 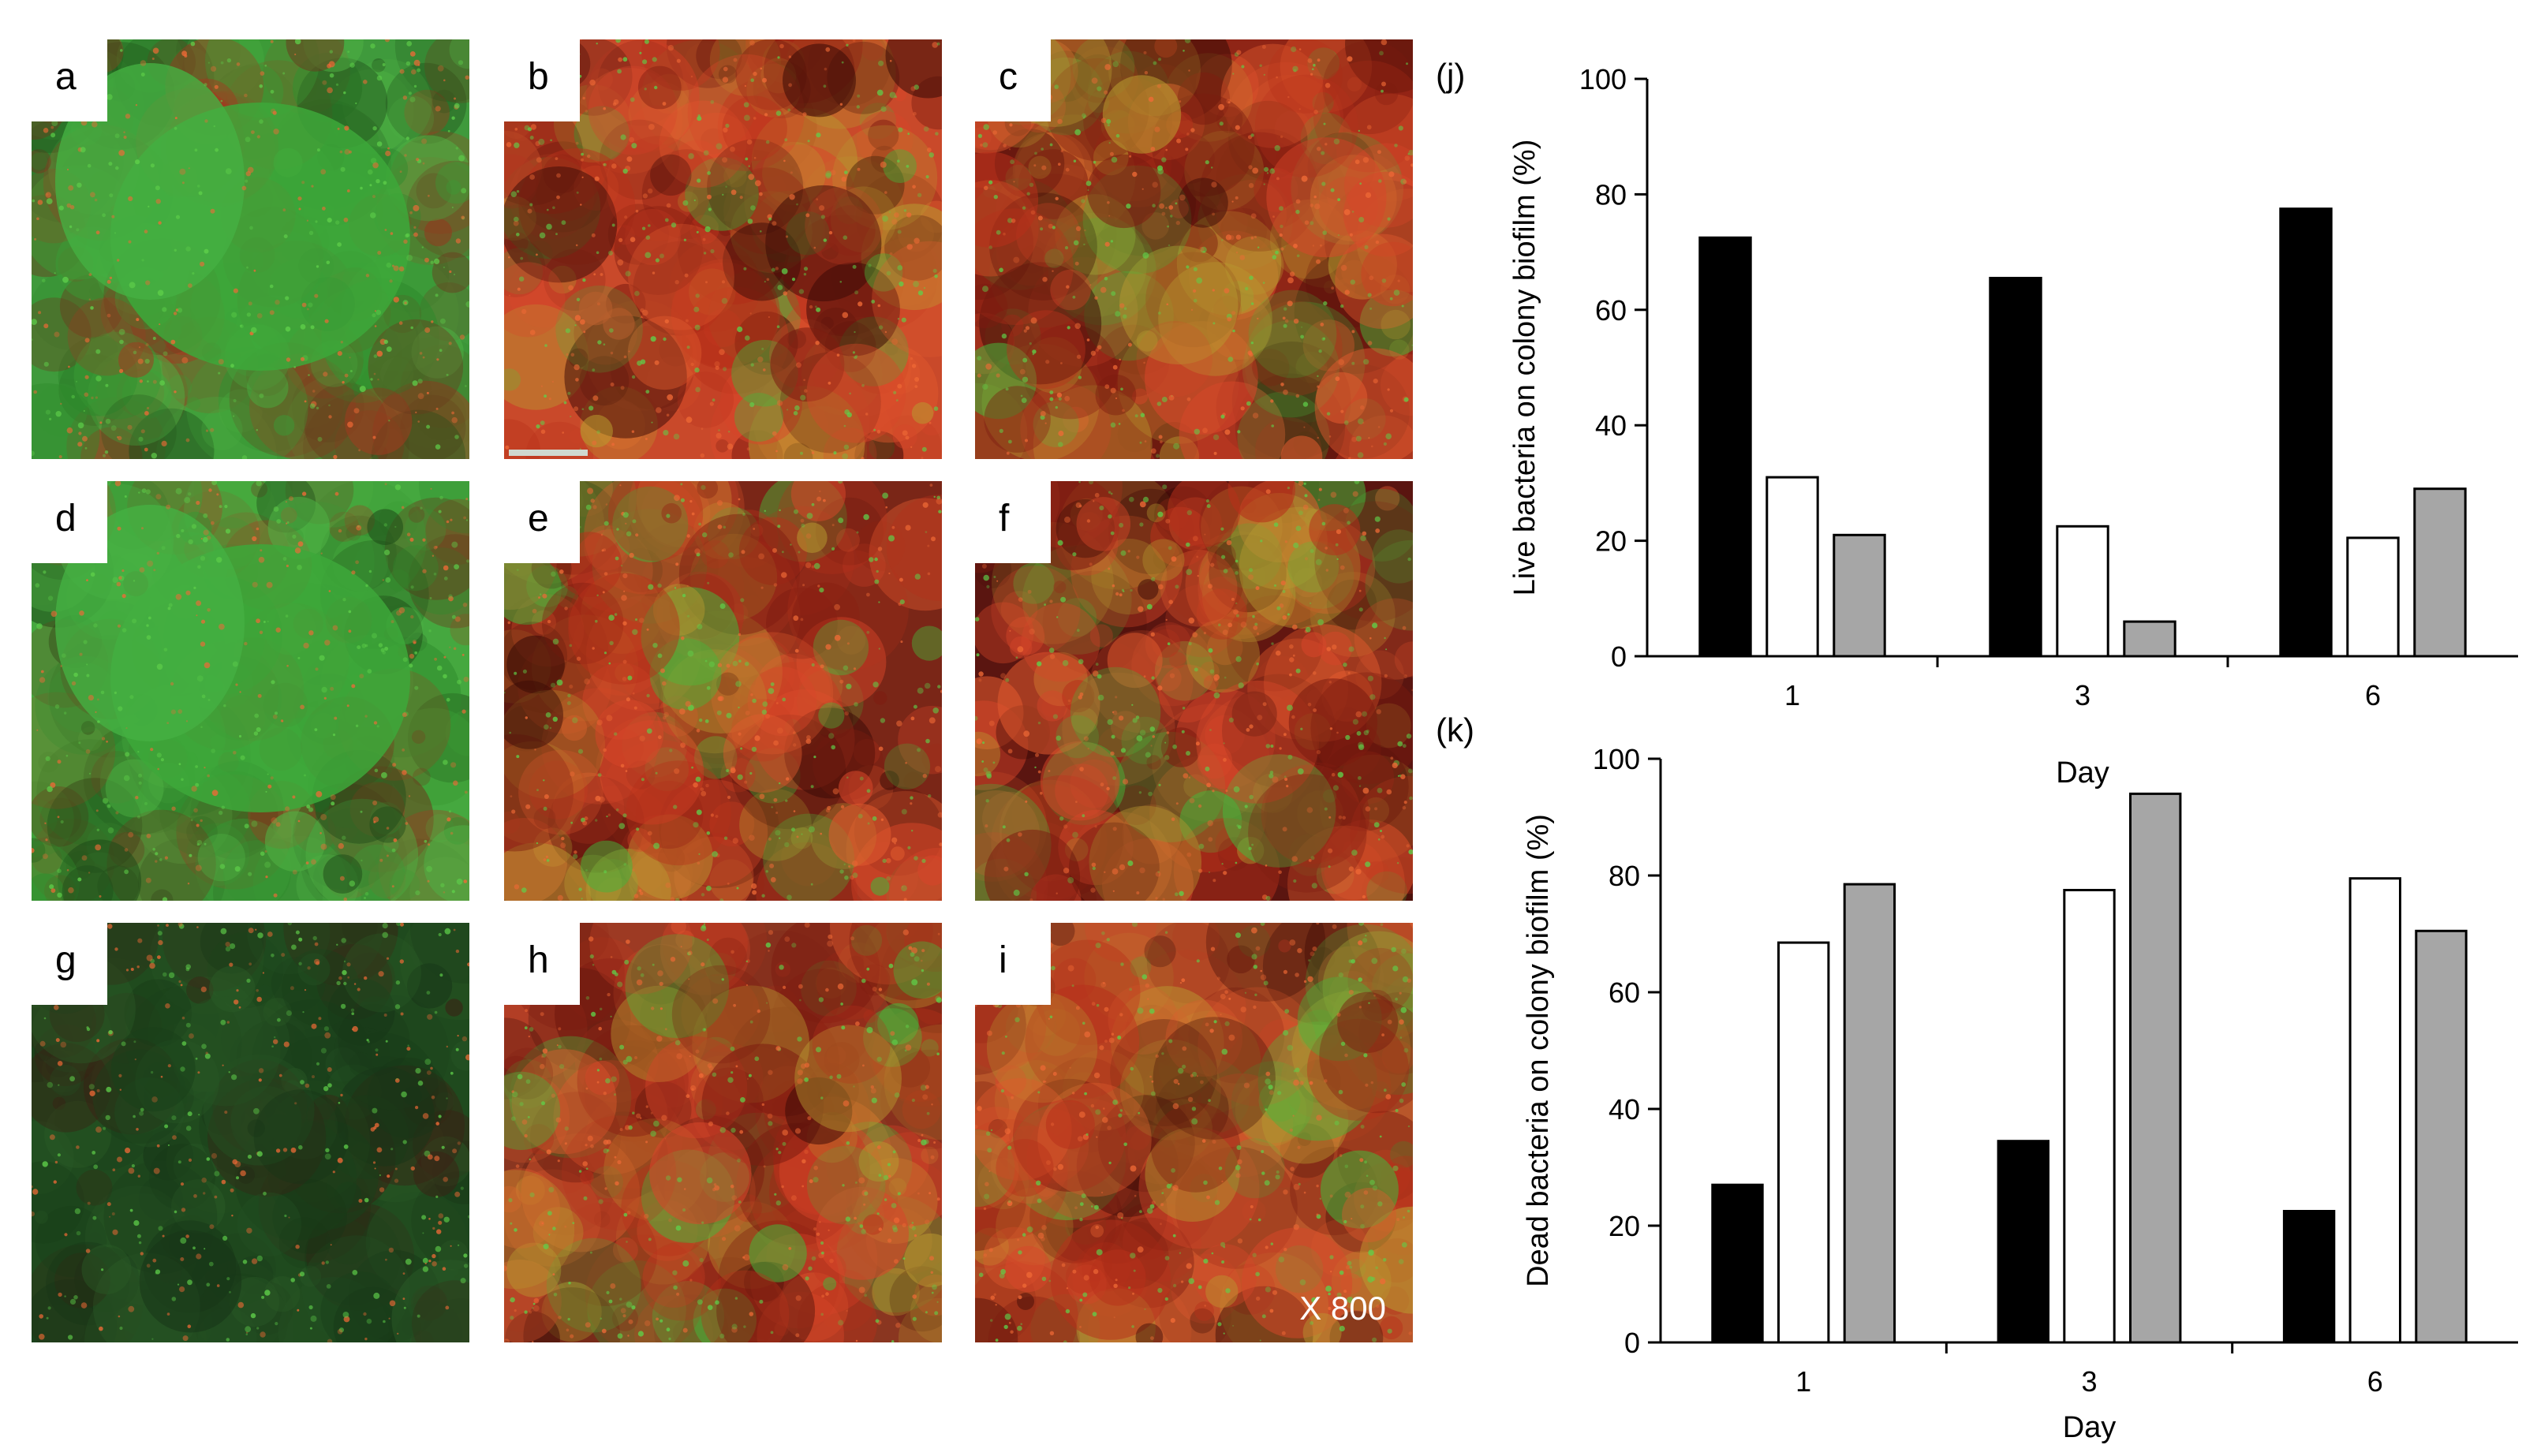 I want to click on panel-label: d, so click(x=66, y=518).